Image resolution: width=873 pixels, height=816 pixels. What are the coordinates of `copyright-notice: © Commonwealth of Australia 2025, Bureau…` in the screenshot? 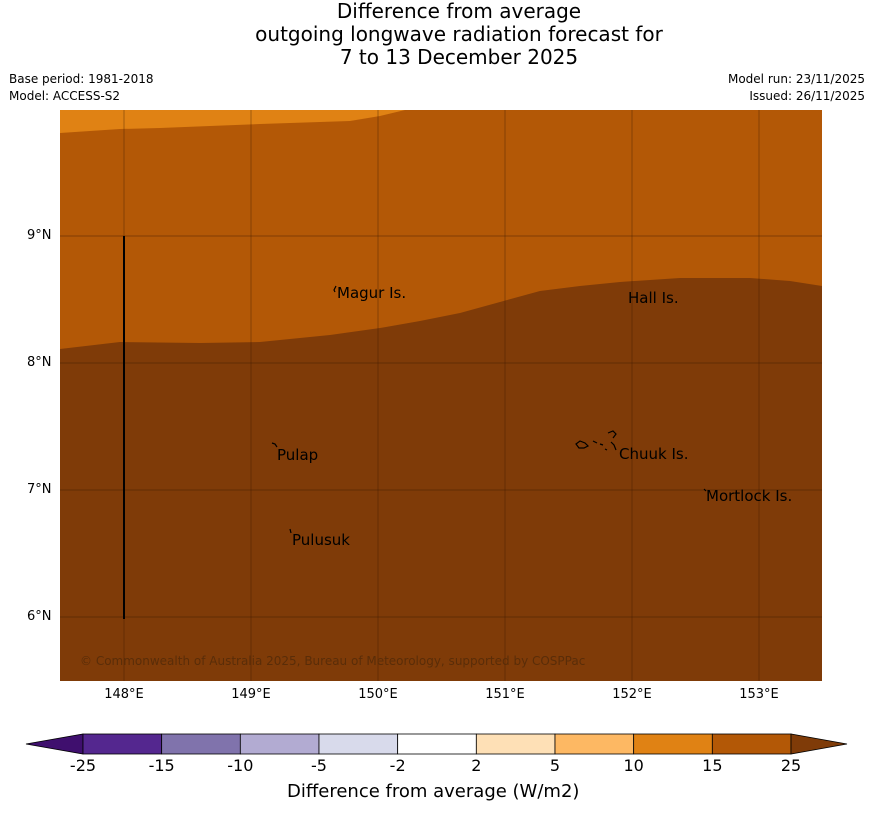 It's located at (333, 661).